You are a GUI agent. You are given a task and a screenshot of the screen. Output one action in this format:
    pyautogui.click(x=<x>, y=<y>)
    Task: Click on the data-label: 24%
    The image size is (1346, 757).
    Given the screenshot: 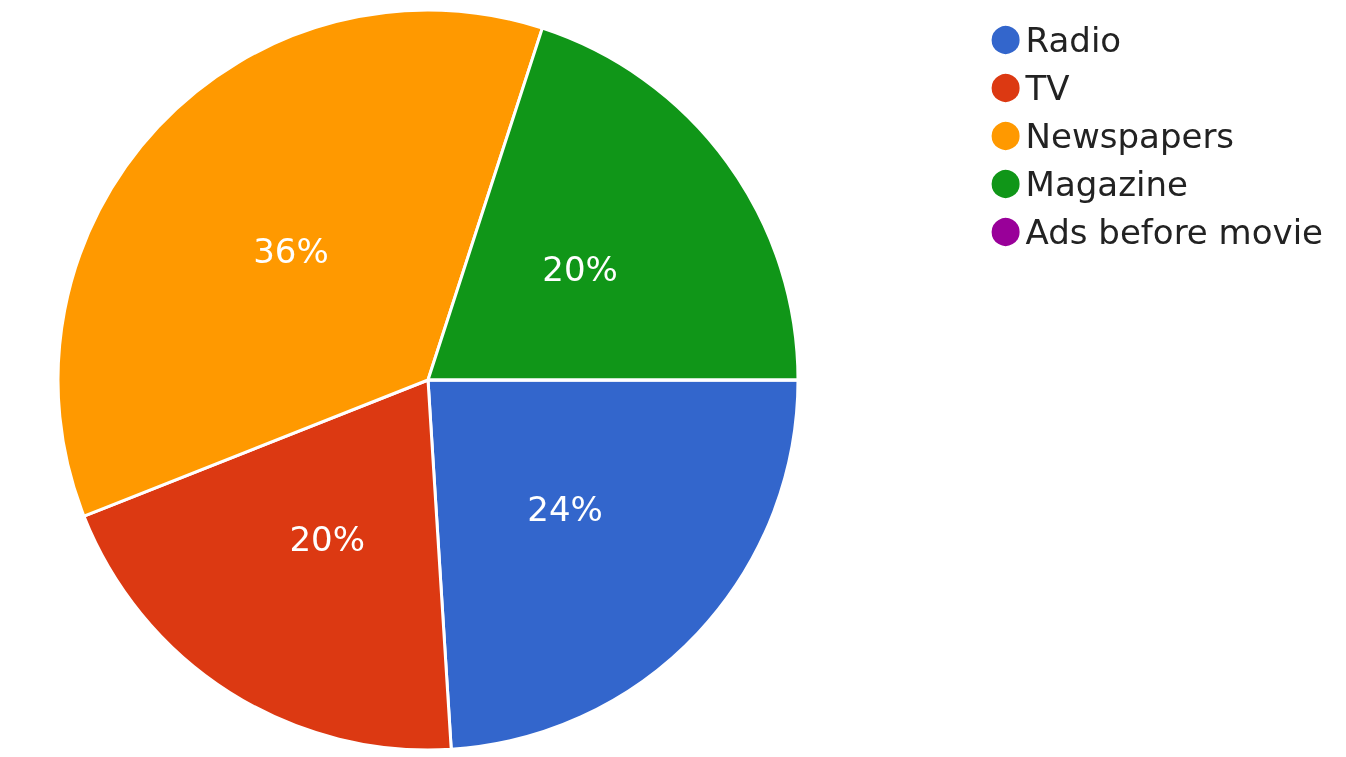 What is the action you would take?
    pyautogui.click(x=565, y=508)
    